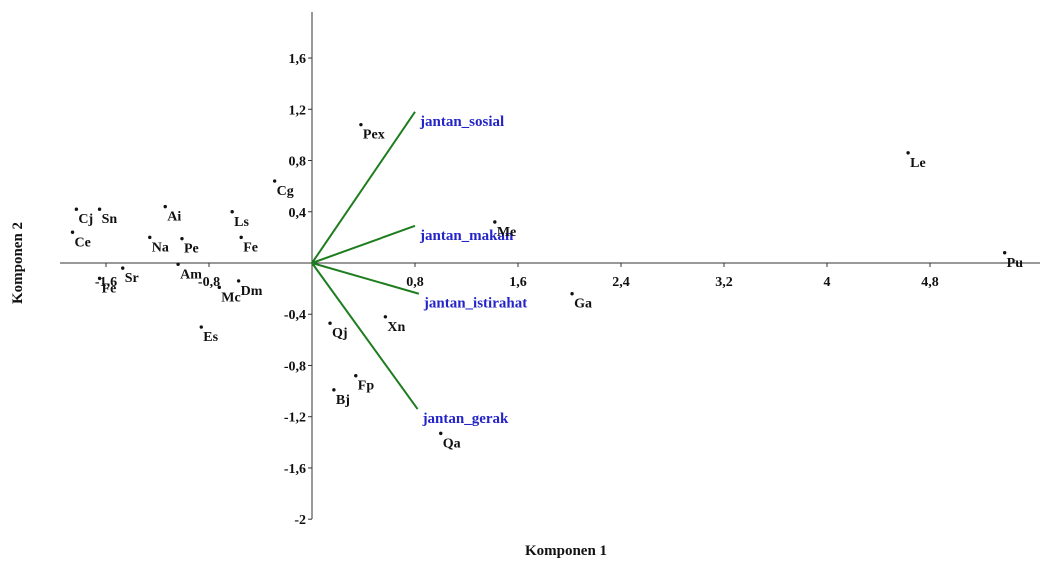 The width and height of the screenshot is (1056, 563). I want to click on x-tick-label: 1,6, so click(518, 282).